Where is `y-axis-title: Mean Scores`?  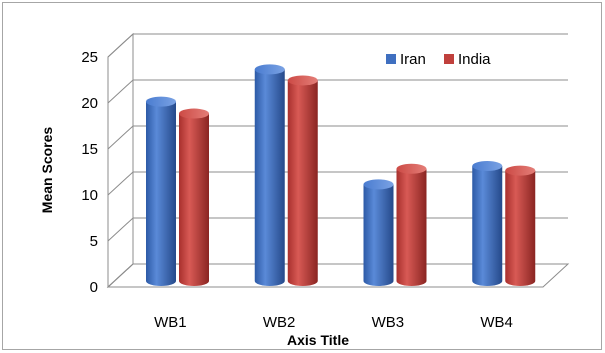 y-axis-title: Mean Scores is located at coordinates (47, 170).